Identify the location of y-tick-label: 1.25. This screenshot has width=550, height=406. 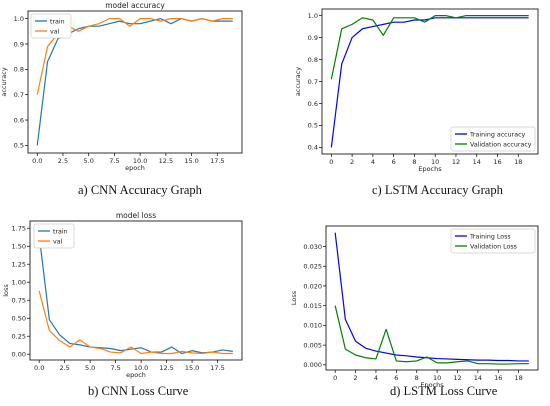
(19, 265).